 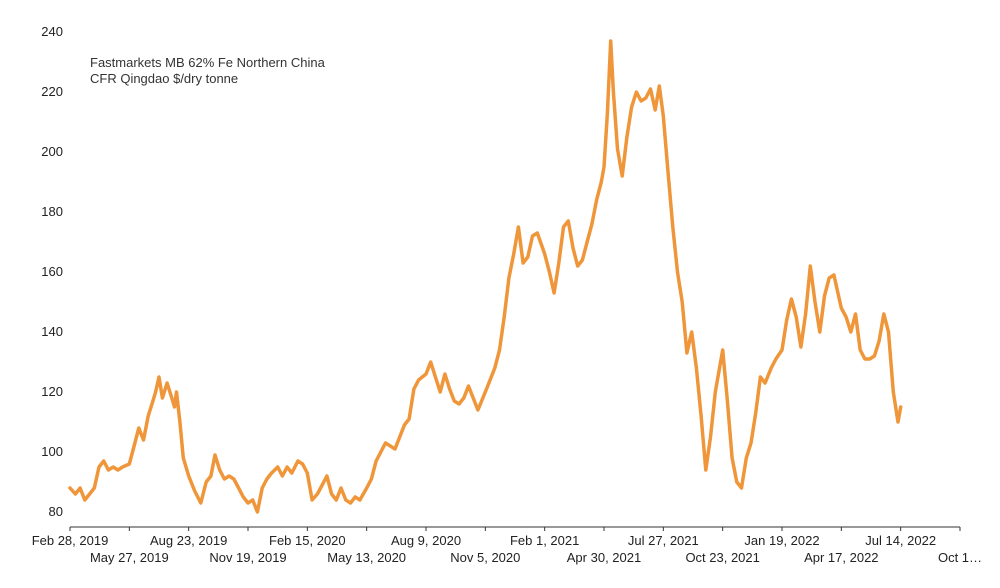 I want to click on y-tick-label: 160, so click(x=52, y=271).